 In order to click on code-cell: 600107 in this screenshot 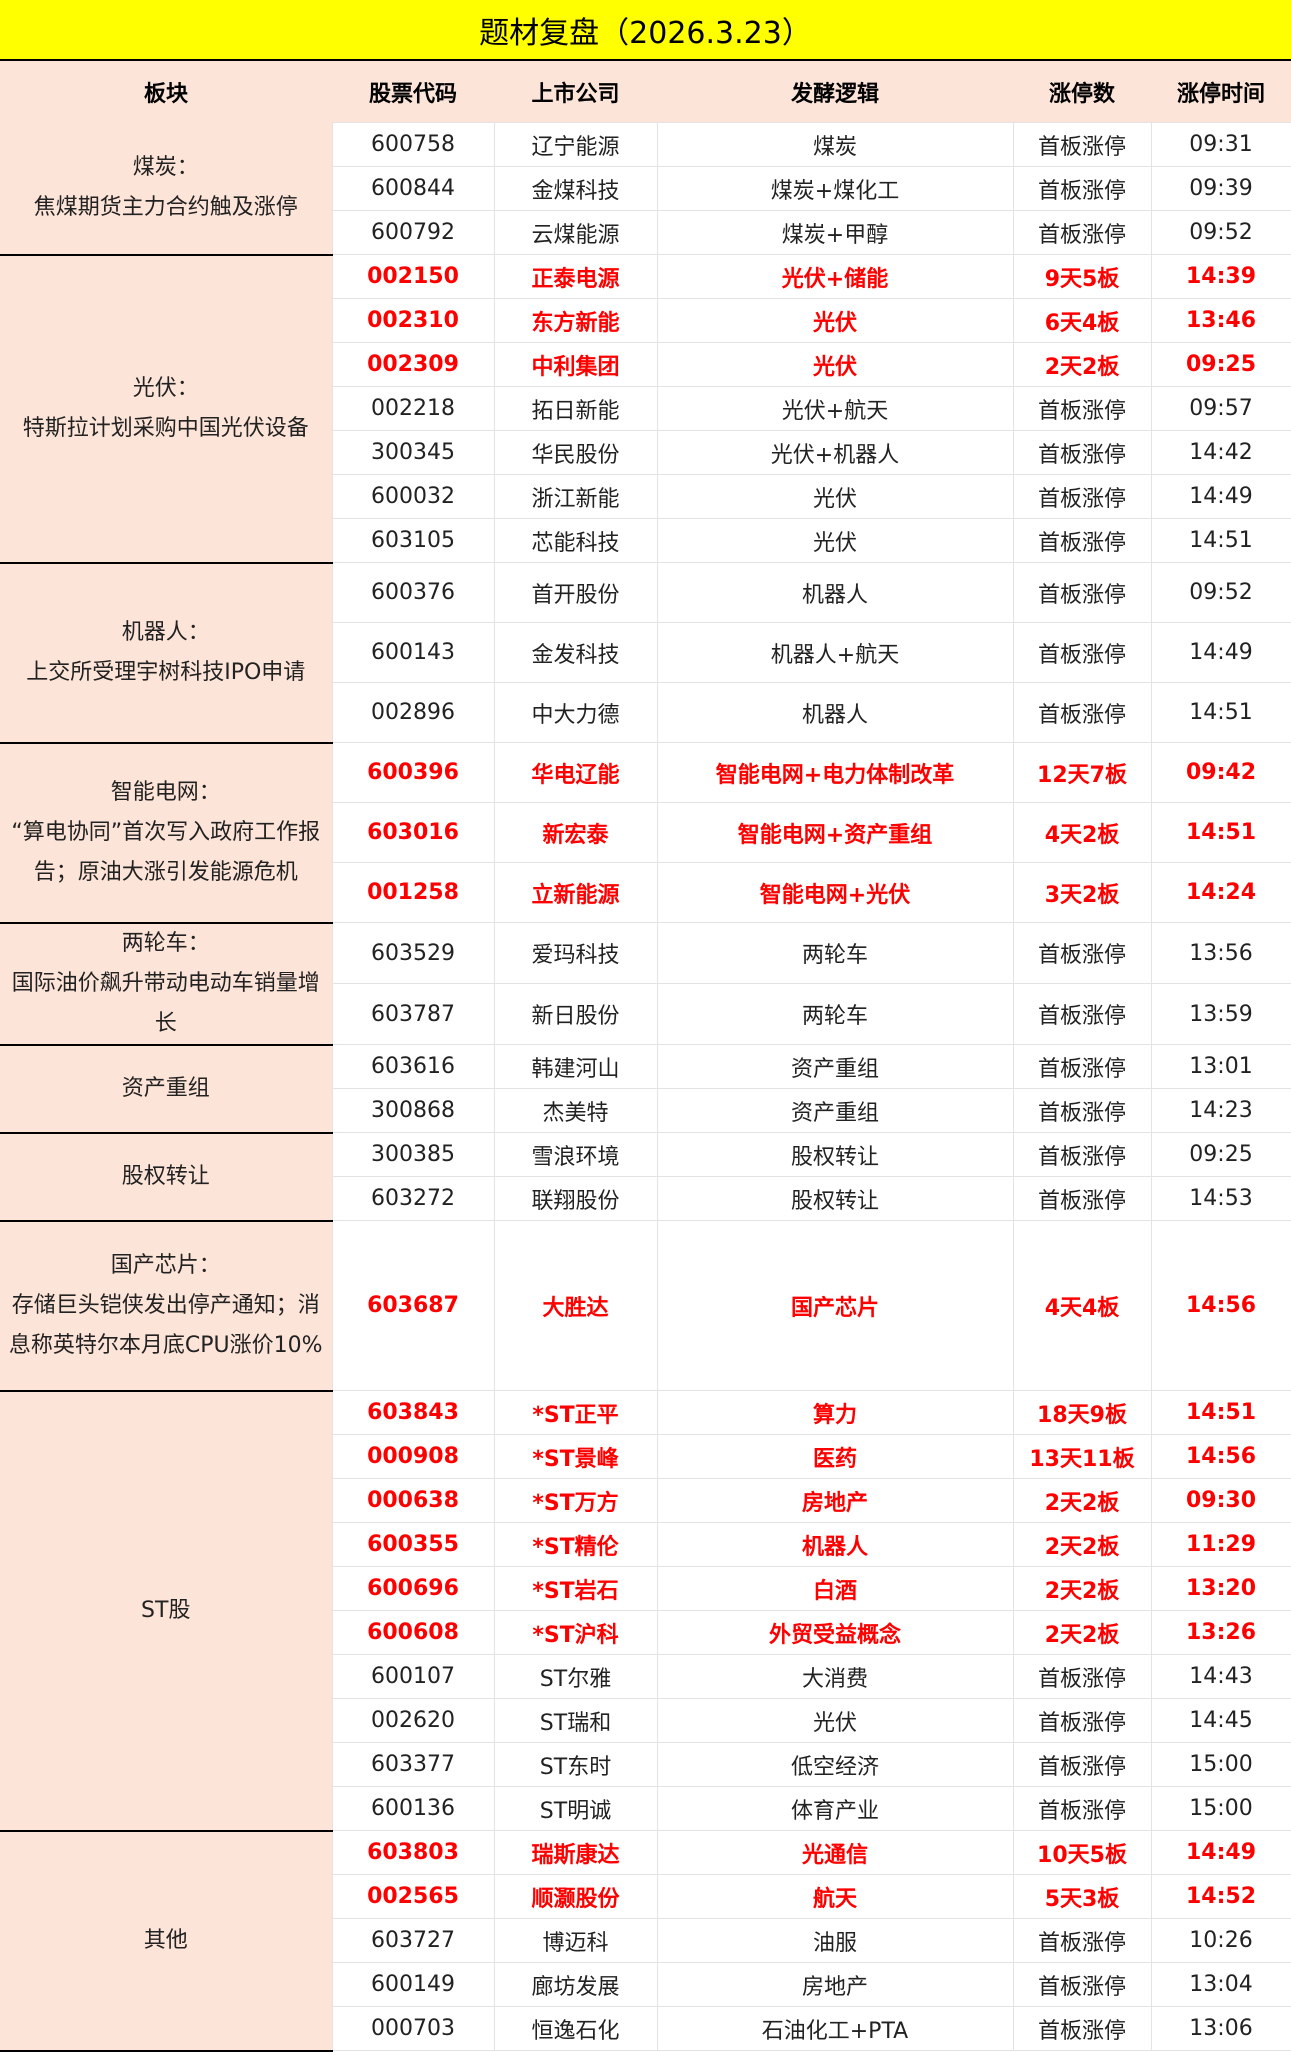, I will do `click(413, 1676)`.